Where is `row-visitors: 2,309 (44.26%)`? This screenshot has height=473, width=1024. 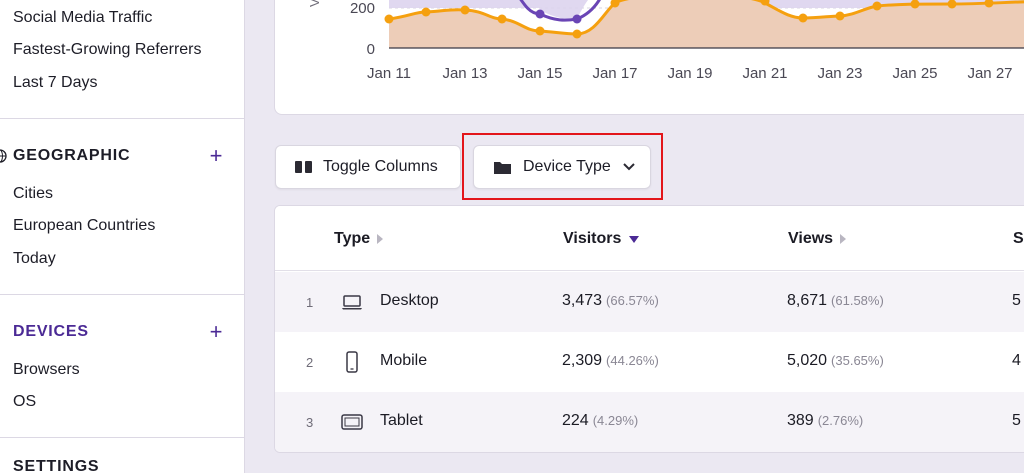
row-visitors: 2,309 (44.26%) is located at coordinates (610, 361).